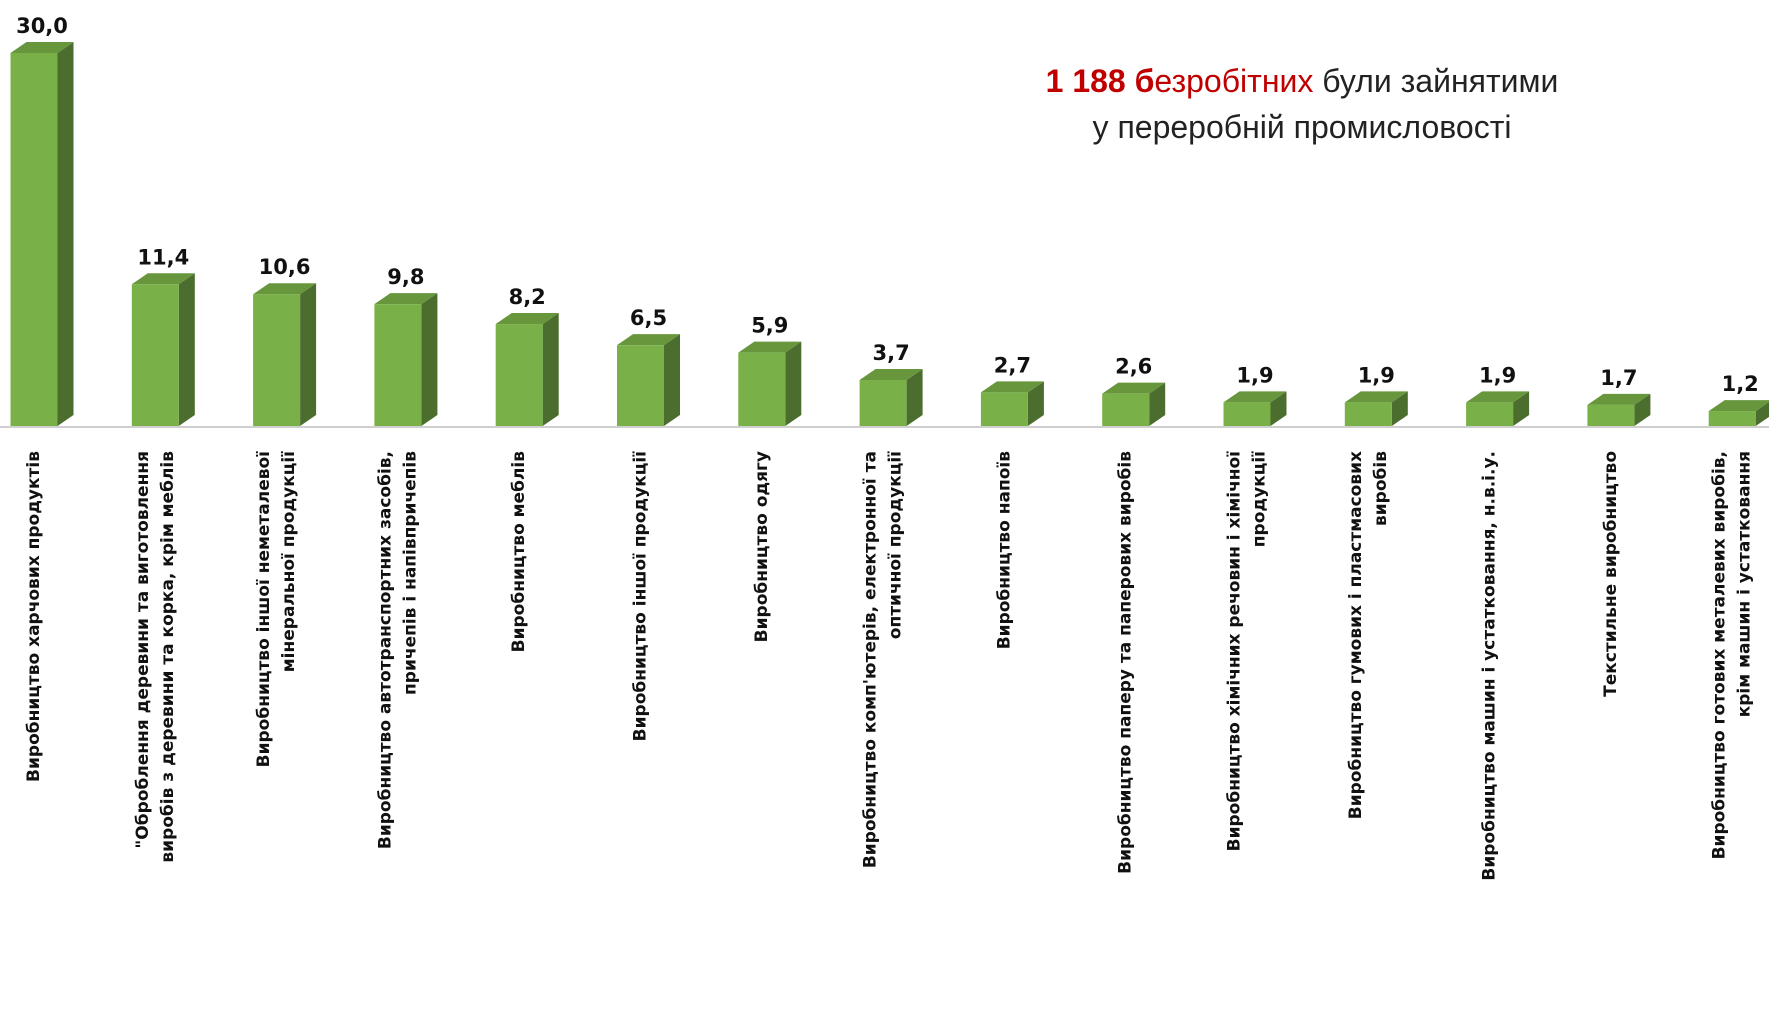 This screenshot has width=1769, height=1010. Describe the element at coordinates (1356, 635) in the screenshot. I see `label-line: Виробництво гумових і пластмасових` at that location.